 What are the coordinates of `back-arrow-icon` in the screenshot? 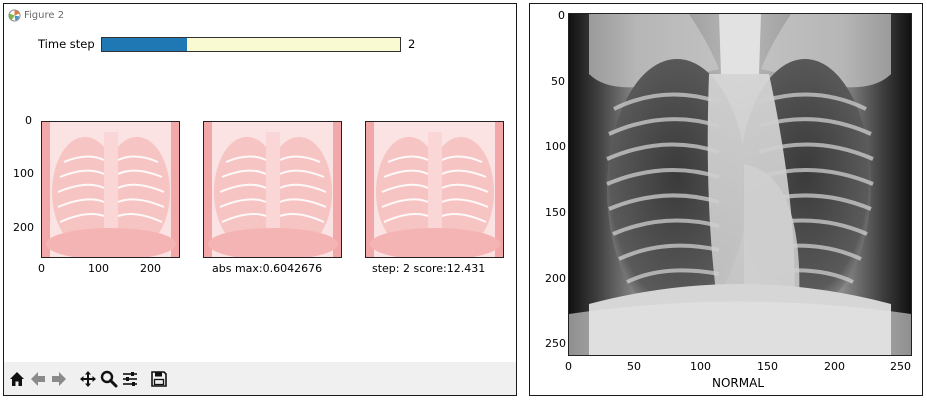 It's located at (37, 378).